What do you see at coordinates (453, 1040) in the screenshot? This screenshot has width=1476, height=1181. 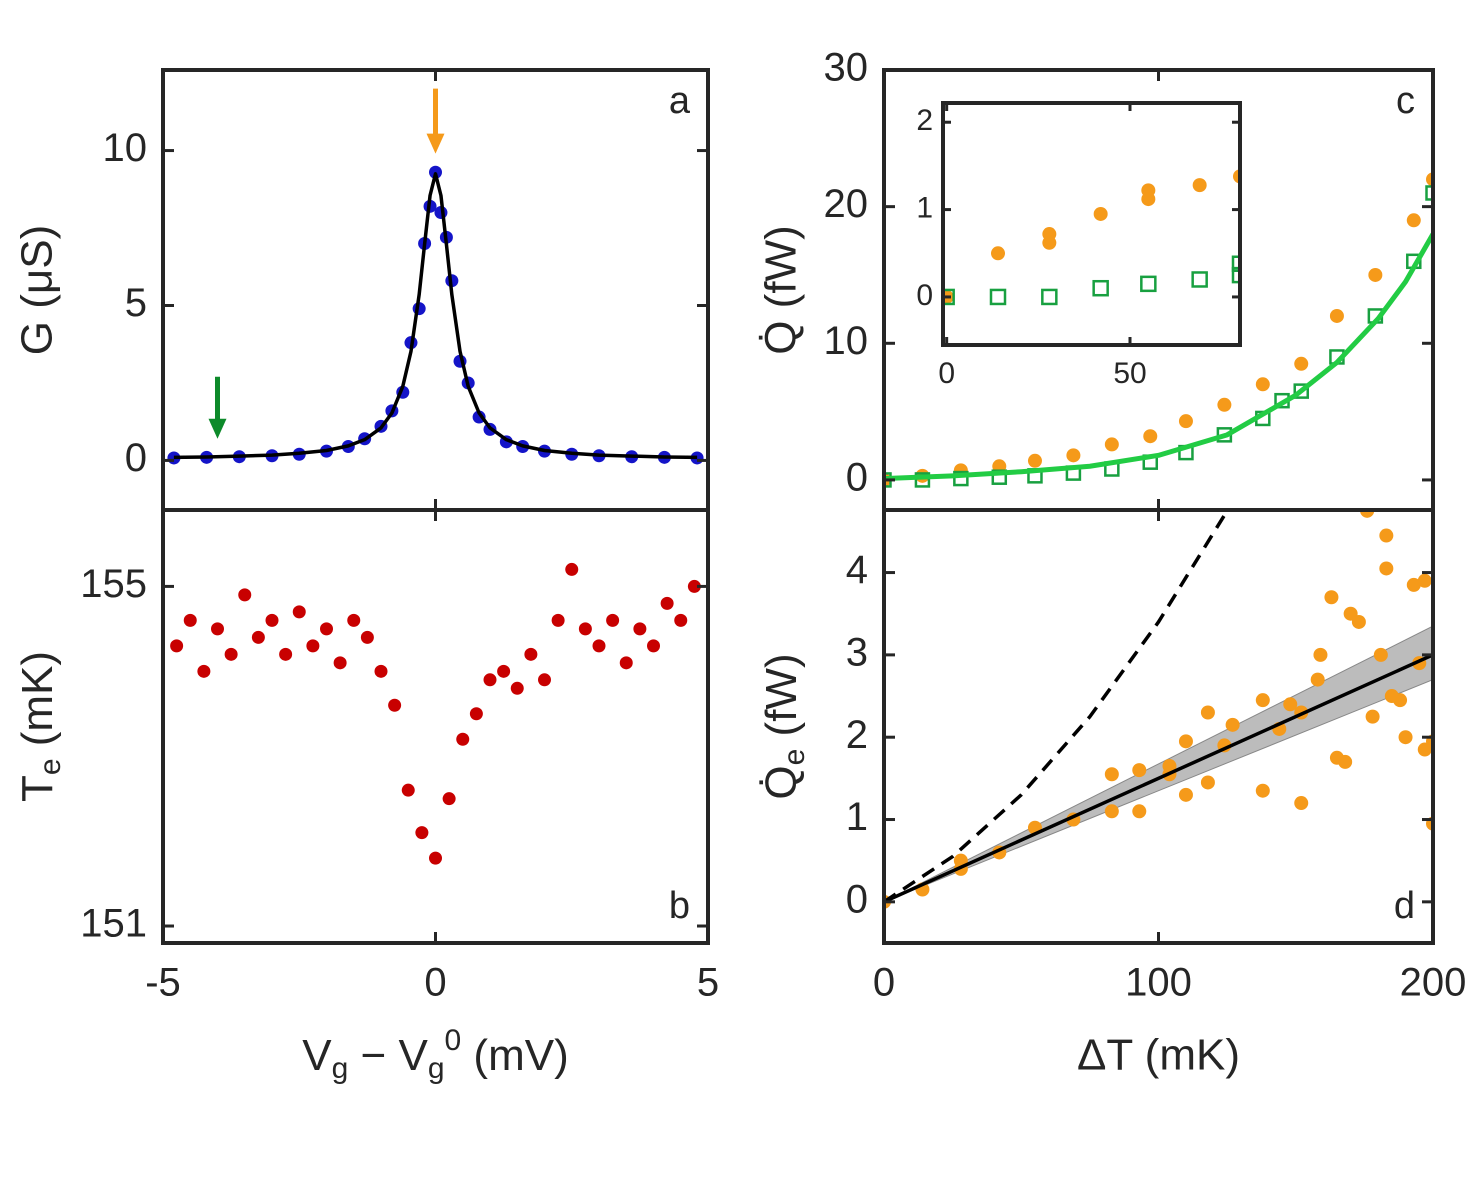 I see `label-part: 0` at bounding box center [453, 1040].